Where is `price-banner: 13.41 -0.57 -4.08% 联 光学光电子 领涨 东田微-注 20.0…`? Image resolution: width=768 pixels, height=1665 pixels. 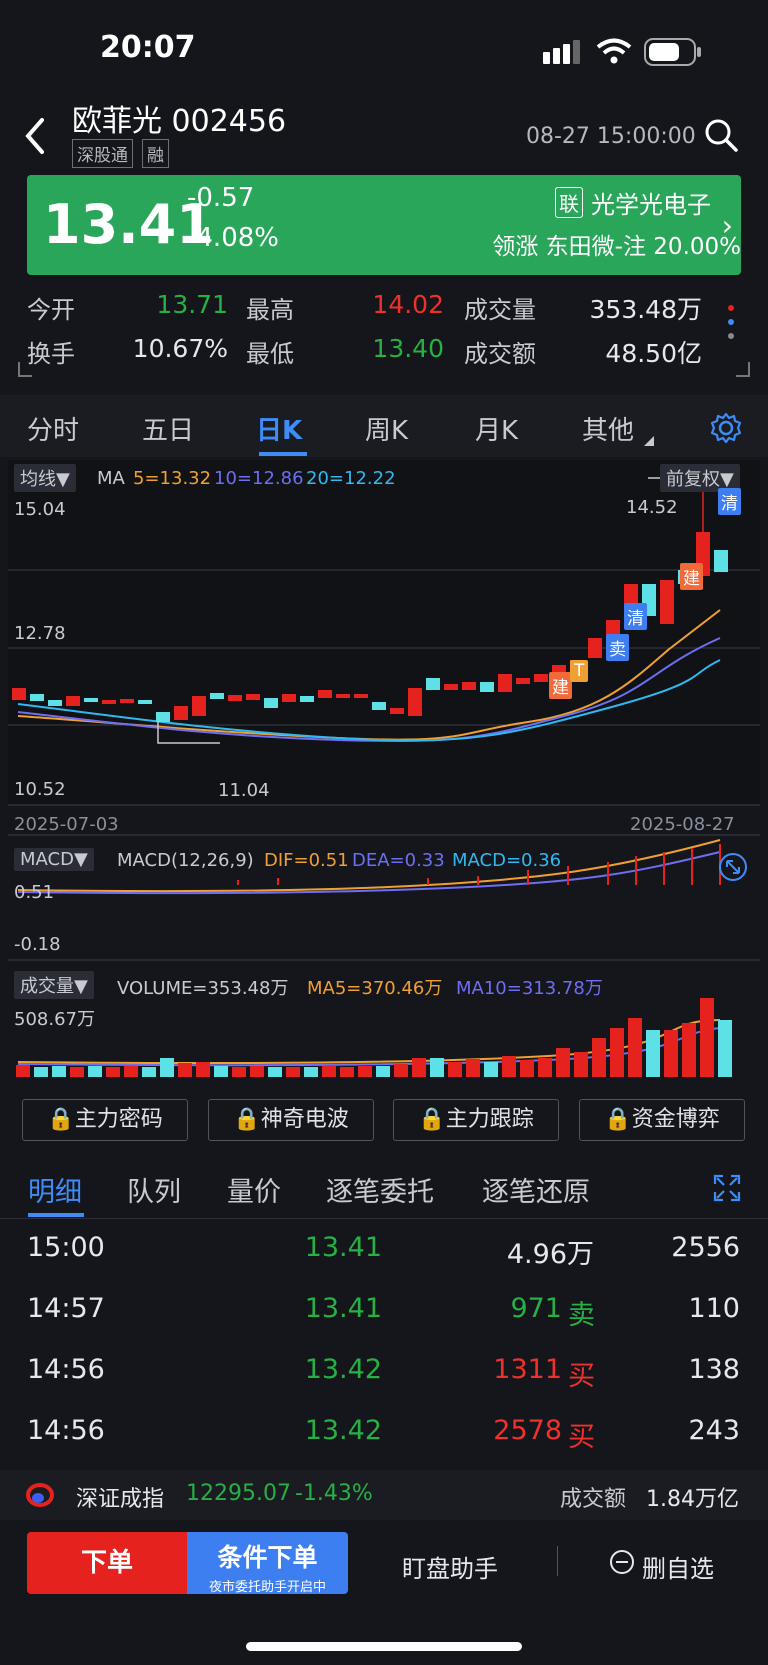 price-banner: 13.41 -0.57 -4.08% 联 光学光电子 领涨 东田微-注 20.0… is located at coordinates (384, 225).